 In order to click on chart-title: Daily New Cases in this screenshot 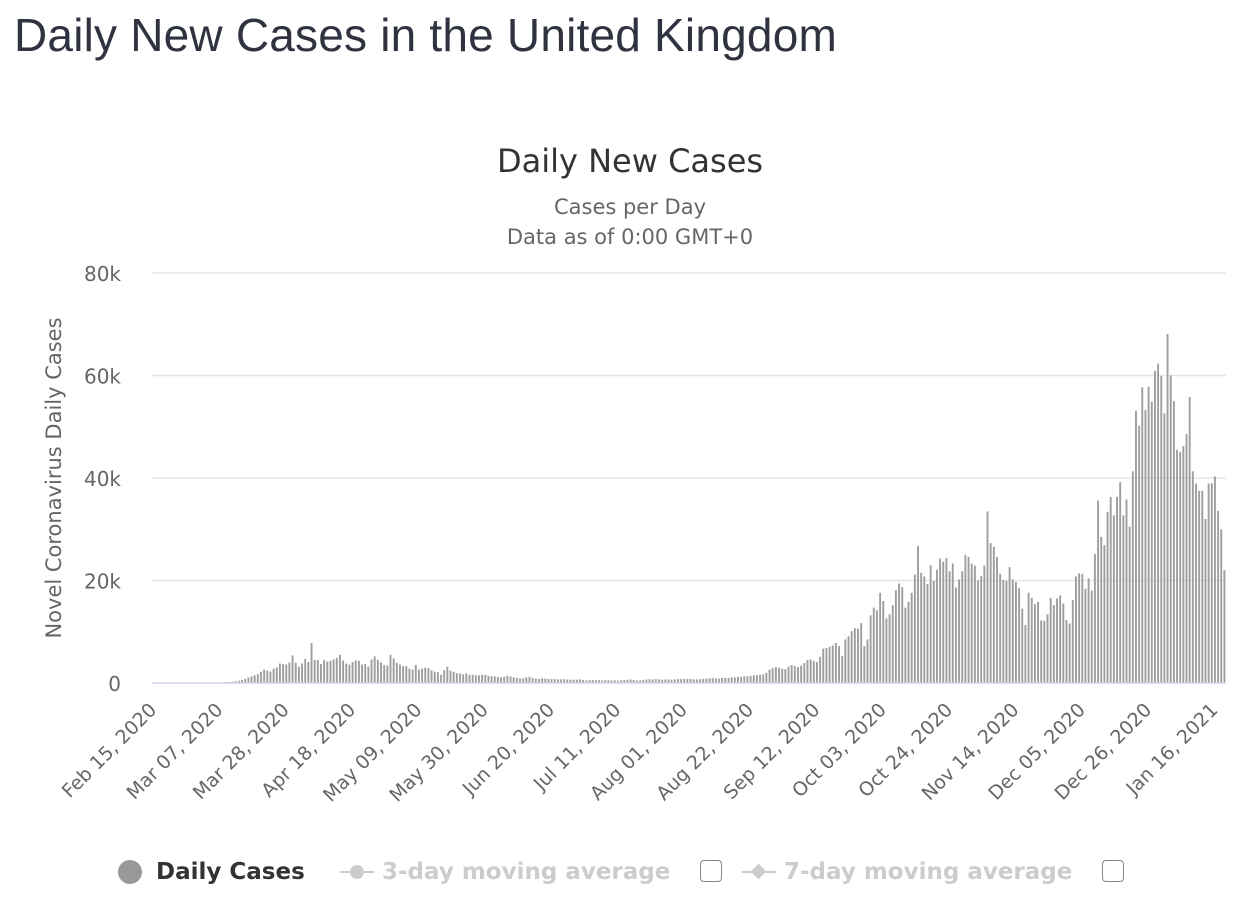, I will do `click(630, 161)`.